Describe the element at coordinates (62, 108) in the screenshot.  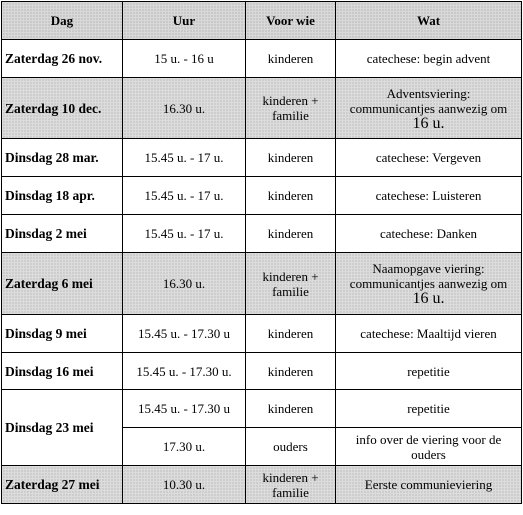
I see `cell-dag: Zaterdag 10 dec.` at that location.